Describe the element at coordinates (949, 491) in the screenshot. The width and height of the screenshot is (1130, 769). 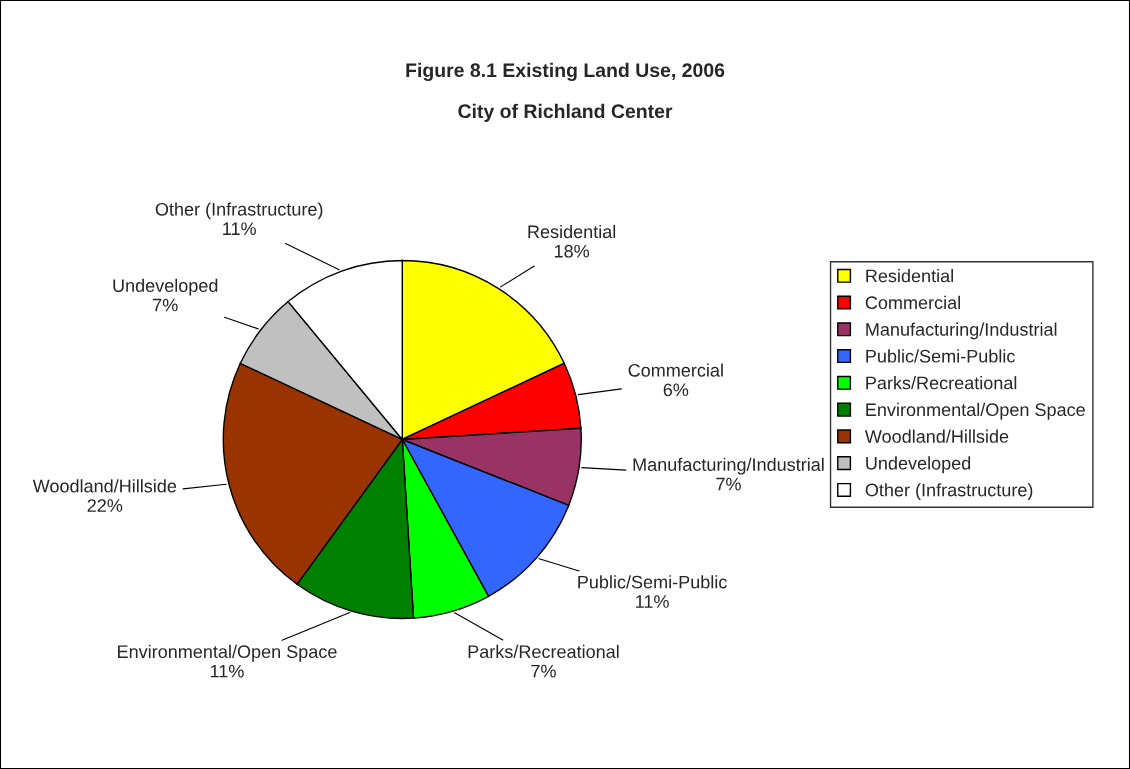
I see `legend-label: Other (Infrastructure)` at that location.